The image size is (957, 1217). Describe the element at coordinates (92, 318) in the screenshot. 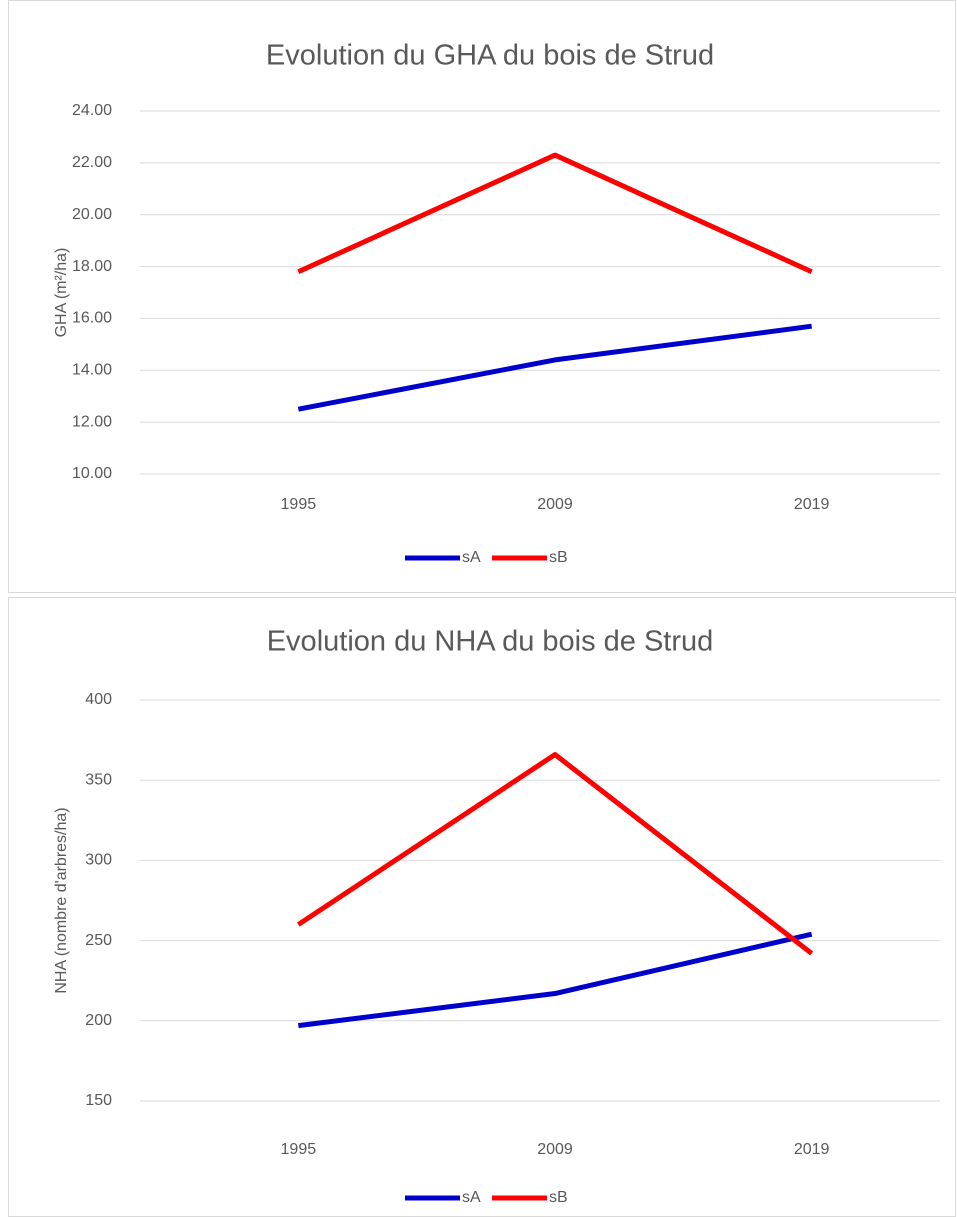

I see `y-tick-label: 16.00` at that location.